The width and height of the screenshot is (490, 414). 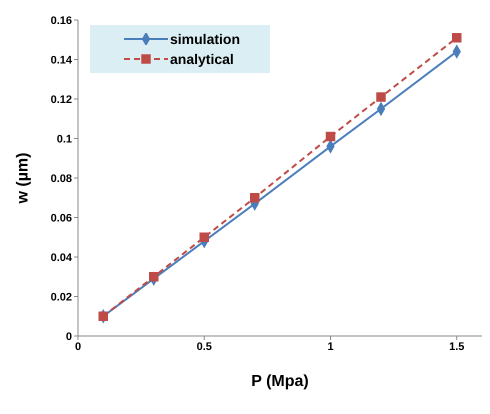 I want to click on y-tick-label: 0.16, so click(x=61, y=20).